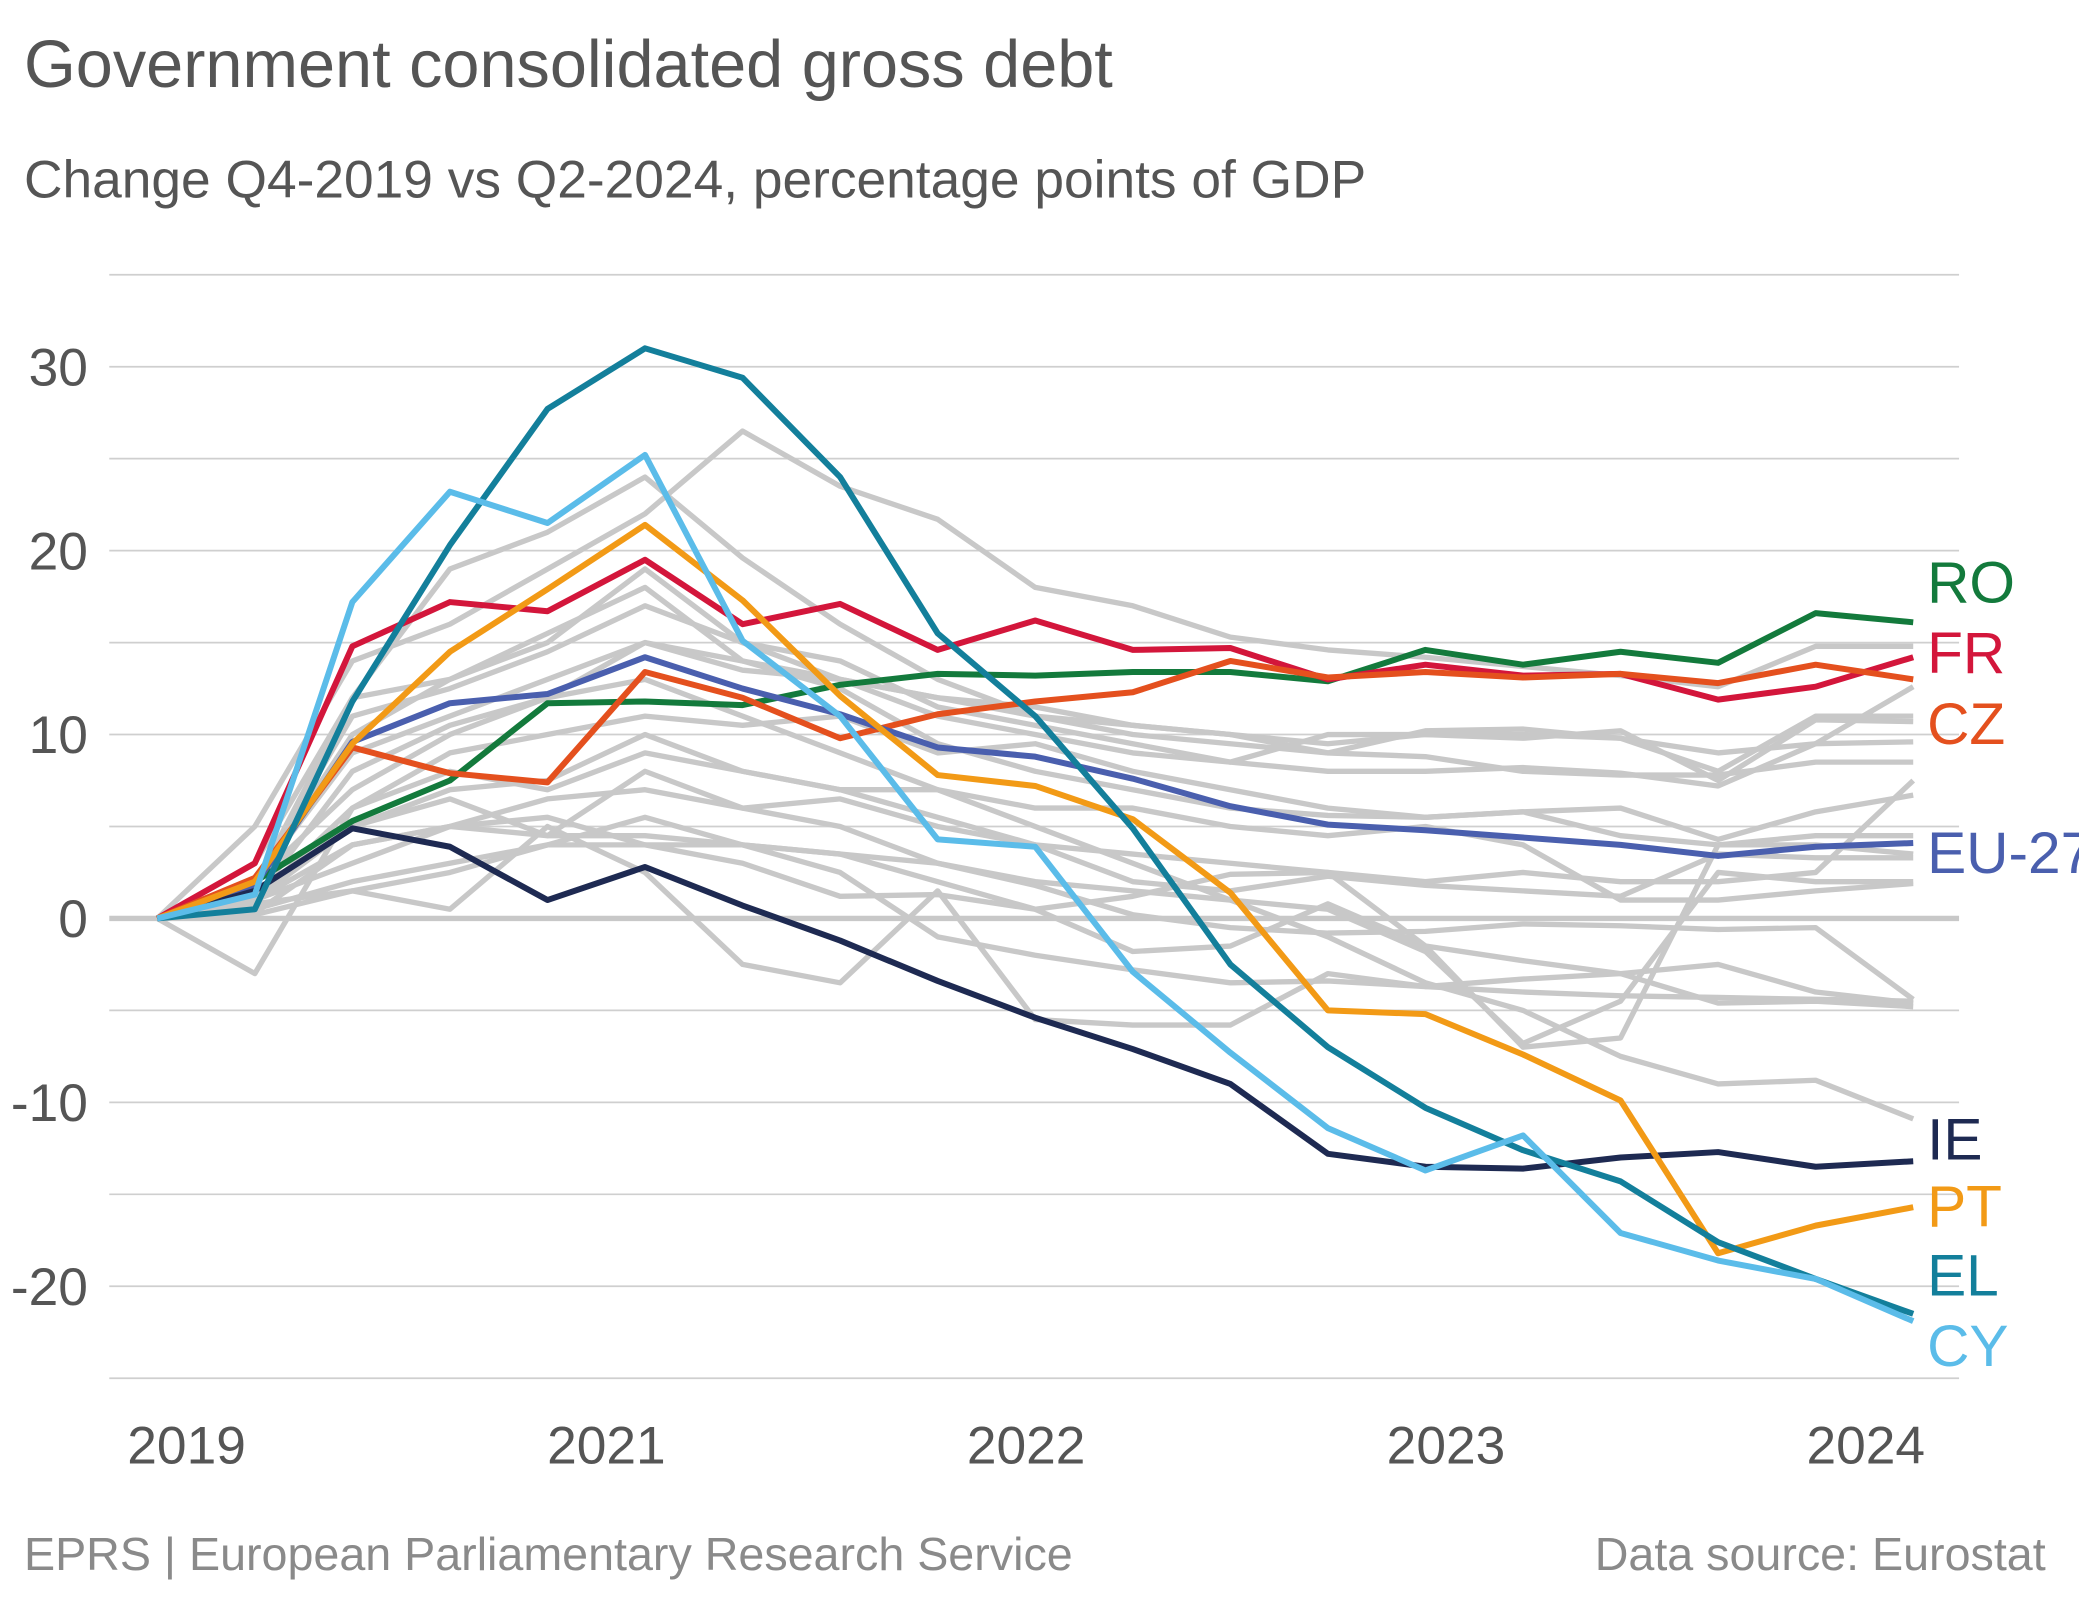  I want to click on x-tick-label: 2019, so click(186, 1446).